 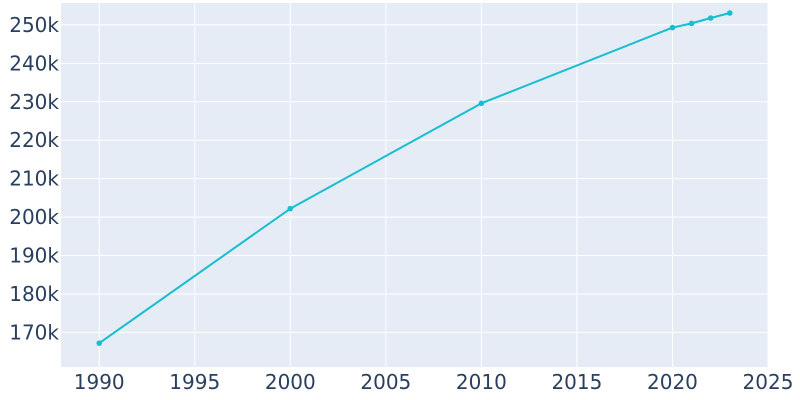 I want to click on x-tick-label: 2005, so click(x=385, y=382).